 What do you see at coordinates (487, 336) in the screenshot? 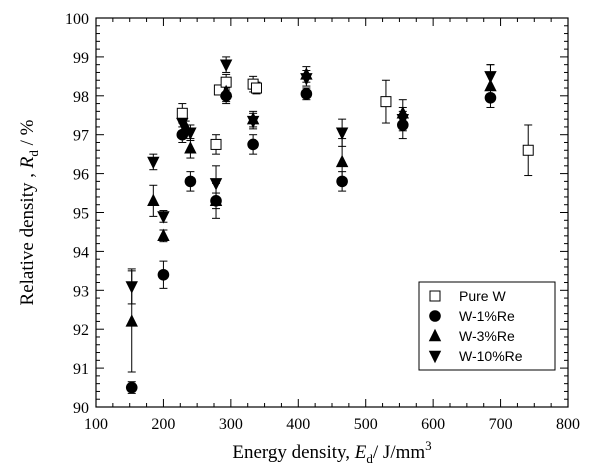
I see `legend-label-w-3-re: W-3%Re` at bounding box center [487, 336].